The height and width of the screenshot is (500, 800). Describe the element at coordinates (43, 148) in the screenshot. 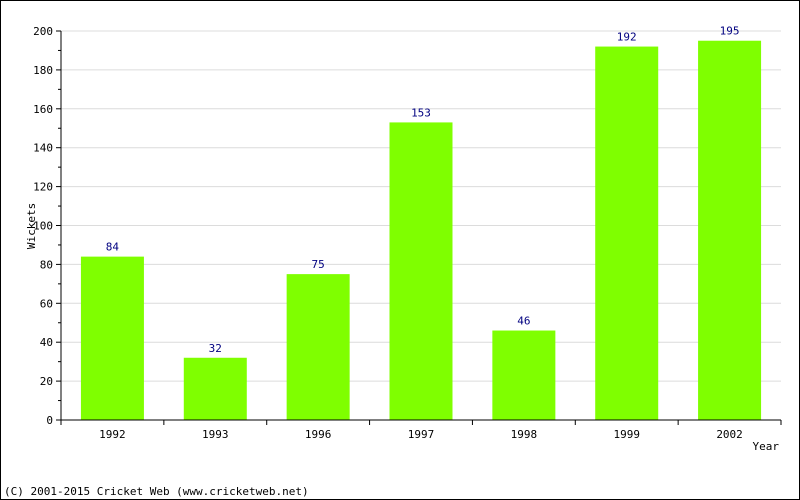

I see `y-tick-label: 140` at that location.